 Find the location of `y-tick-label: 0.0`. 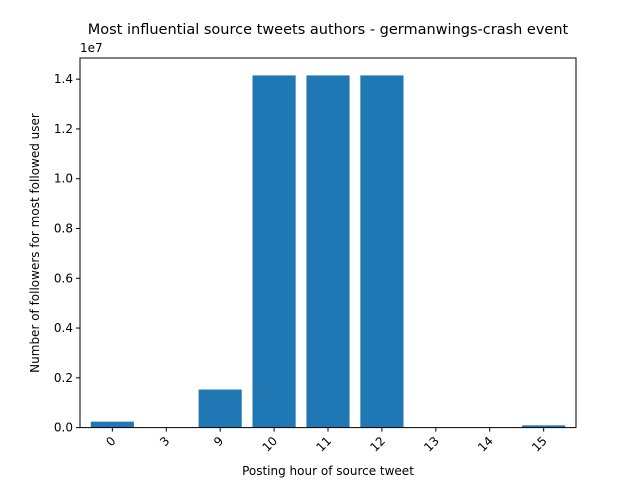

y-tick-label: 0.0 is located at coordinates (63, 428).